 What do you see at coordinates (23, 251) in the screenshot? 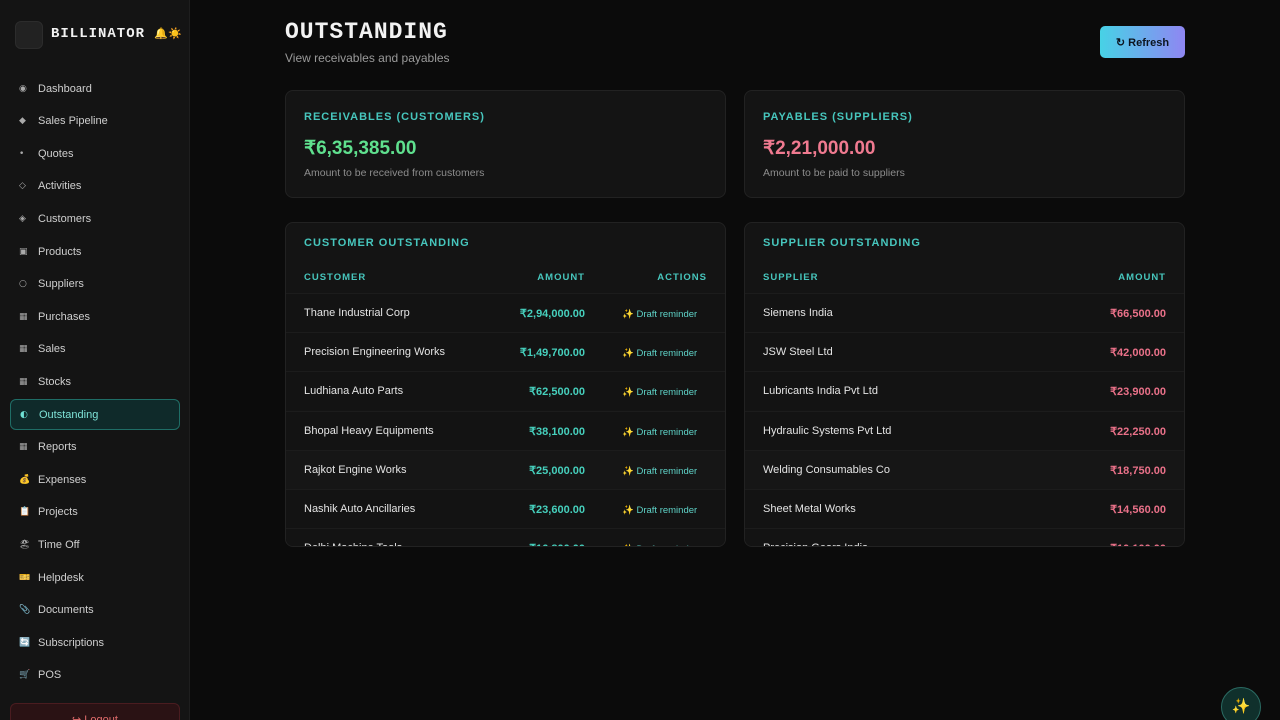
I see `nav-icon: ▣` at bounding box center [23, 251].